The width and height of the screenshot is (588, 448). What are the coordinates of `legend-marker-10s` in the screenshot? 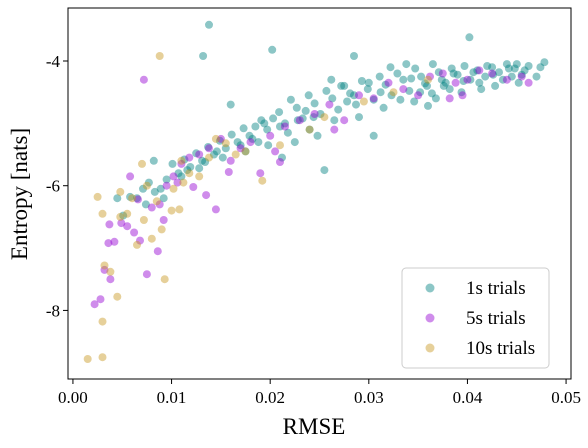 It's located at (430, 348).